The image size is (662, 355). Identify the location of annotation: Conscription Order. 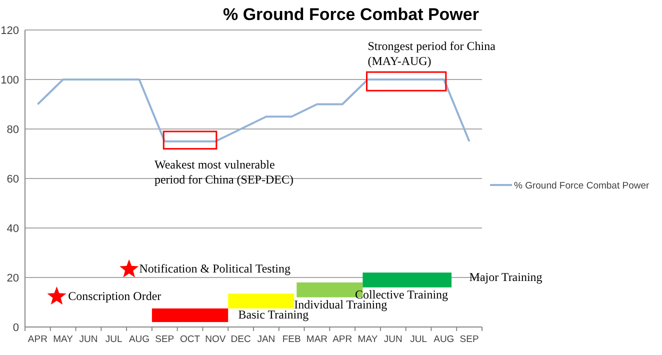
(115, 295).